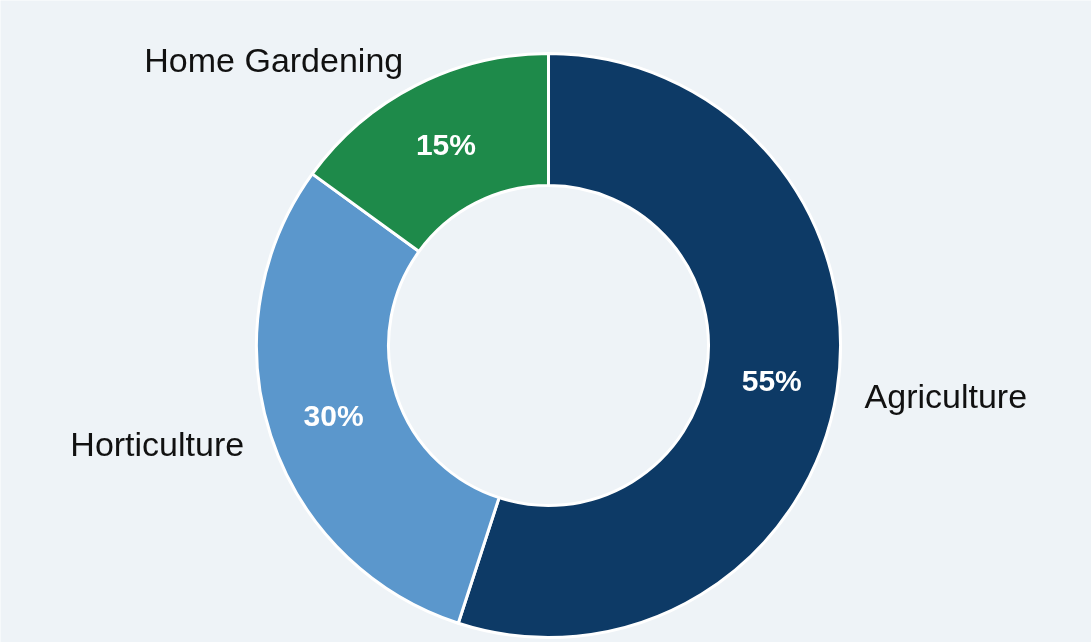 This screenshot has width=1091, height=642. Describe the element at coordinates (274, 60) in the screenshot. I see `slice-label: Home Gardening` at that location.